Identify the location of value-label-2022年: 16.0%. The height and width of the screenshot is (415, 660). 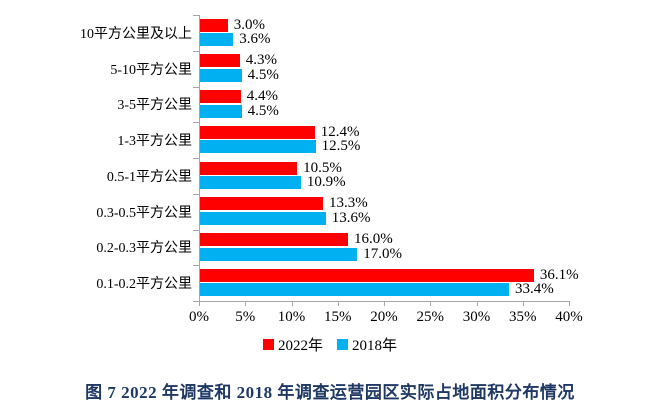
(373, 239).